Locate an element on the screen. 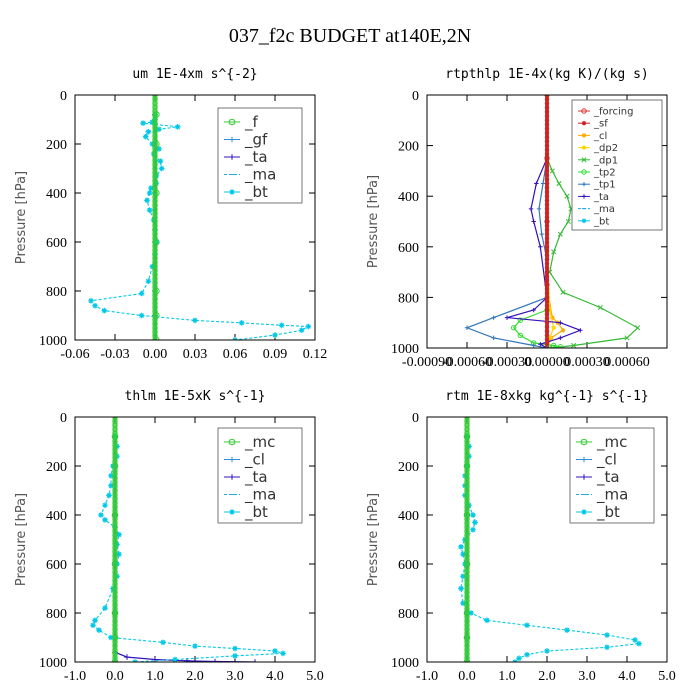 The width and height of the screenshot is (700, 700). data-point-dp2 is located at coordinates (553, 327).